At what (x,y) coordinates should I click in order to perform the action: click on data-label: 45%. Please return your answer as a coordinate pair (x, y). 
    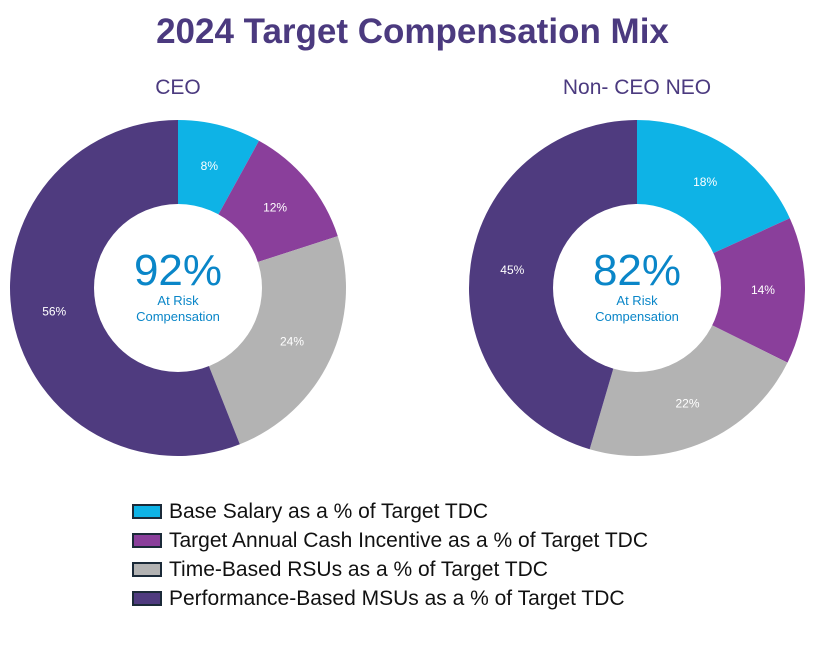
    Looking at the image, I should click on (512, 270).